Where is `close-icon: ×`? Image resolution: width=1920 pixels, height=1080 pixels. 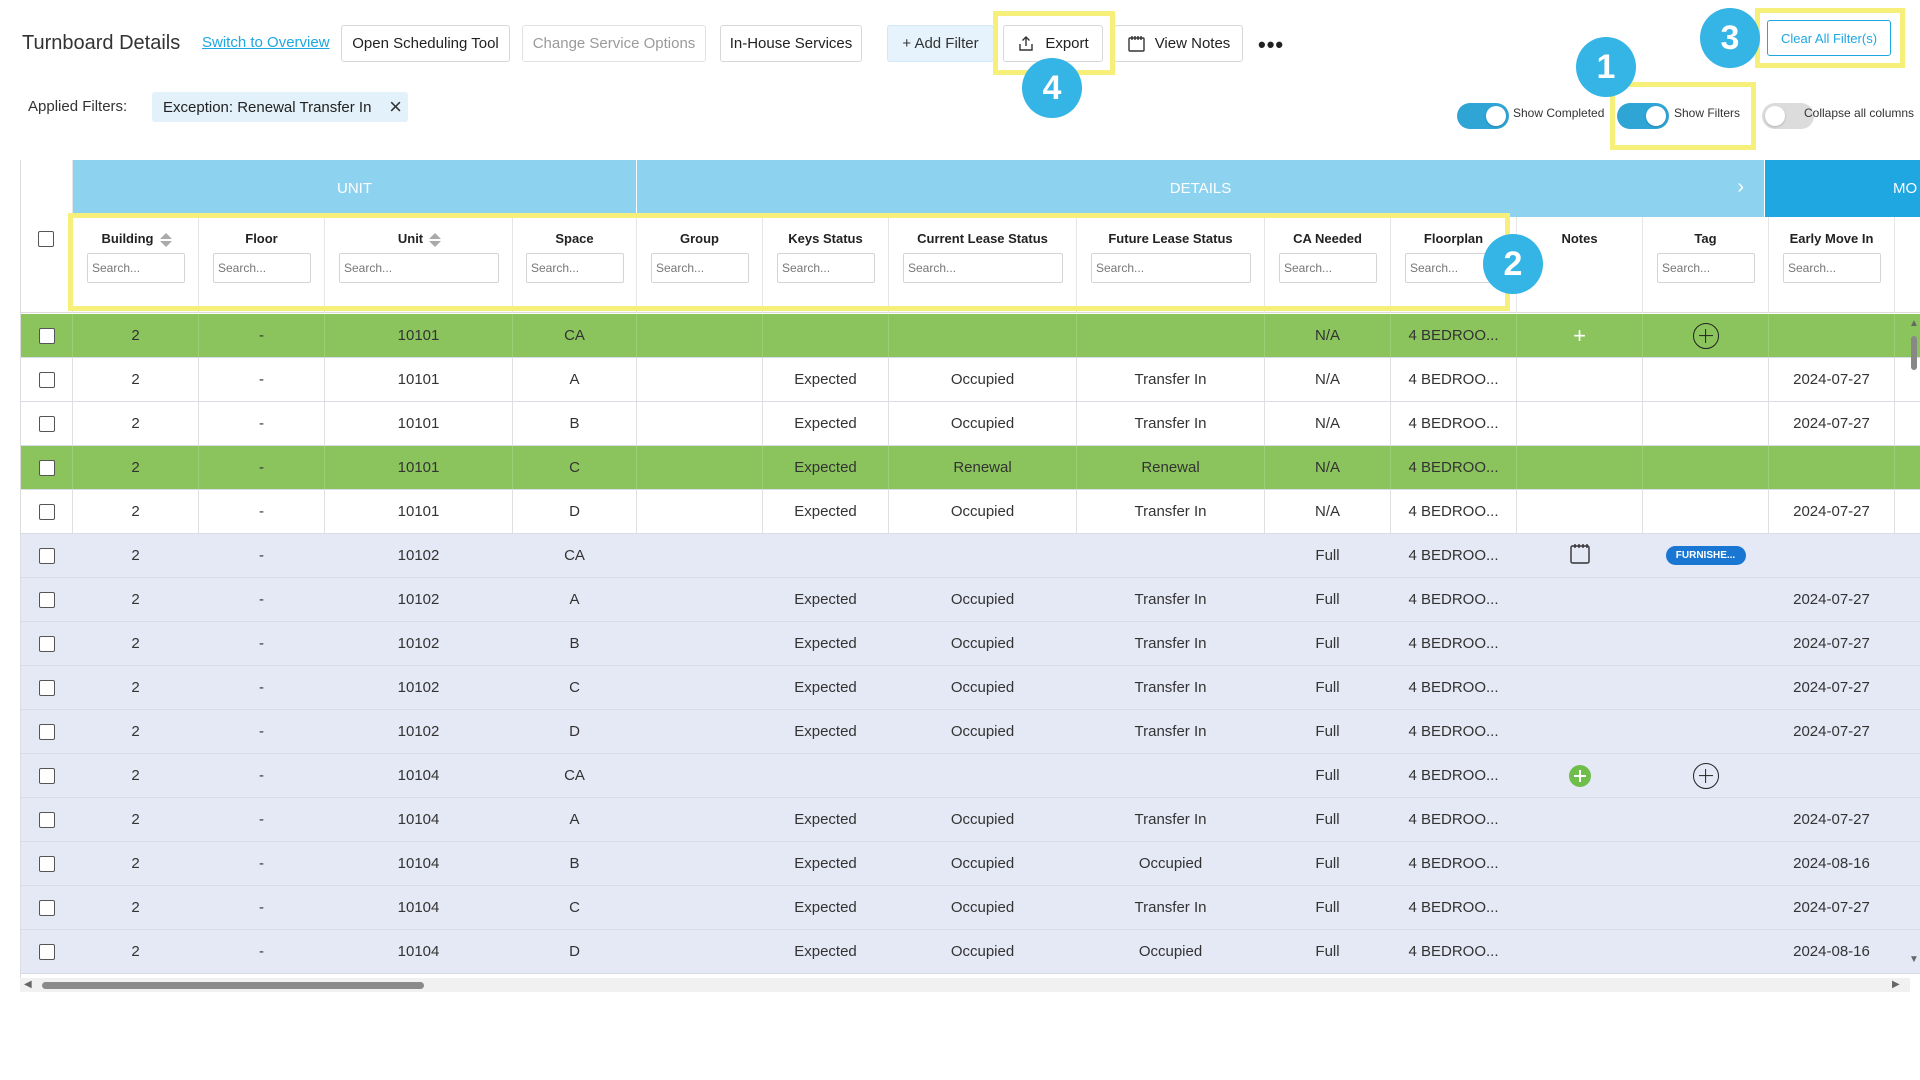 close-icon: × is located at coordinates (395, 106).